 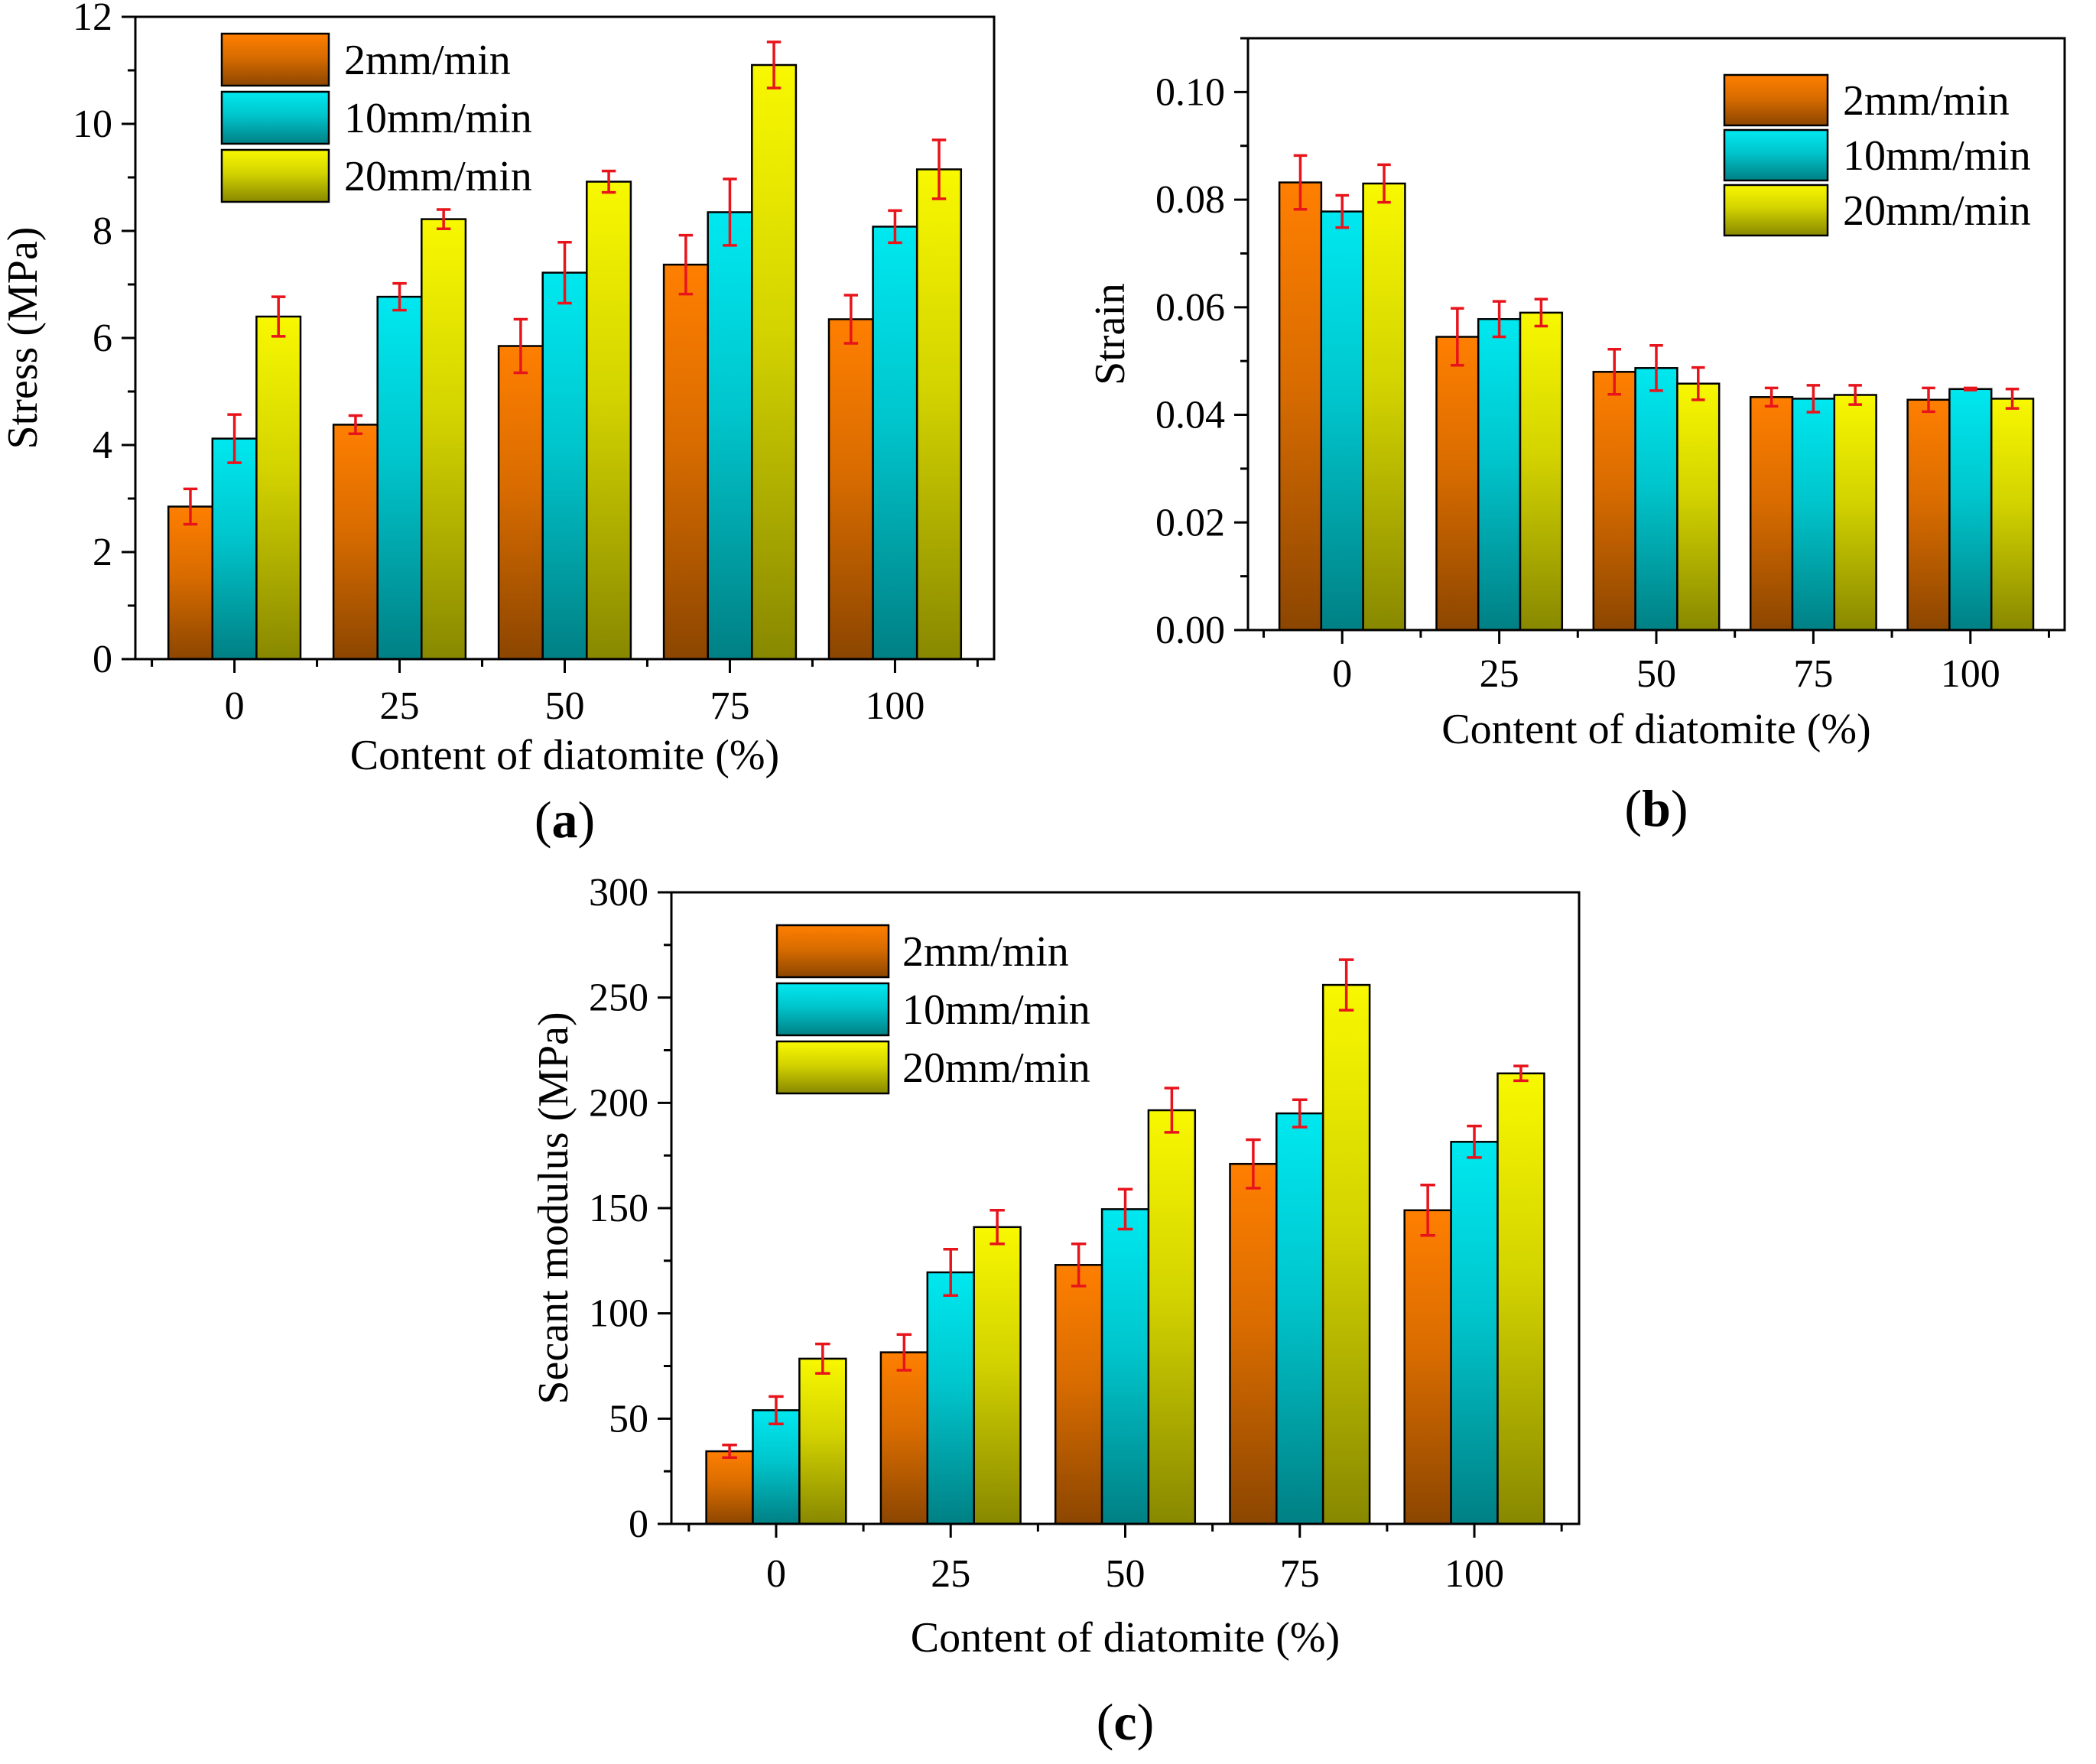 I want to click on error-bar-b-s0-c1, so click(x=1457, y=337).